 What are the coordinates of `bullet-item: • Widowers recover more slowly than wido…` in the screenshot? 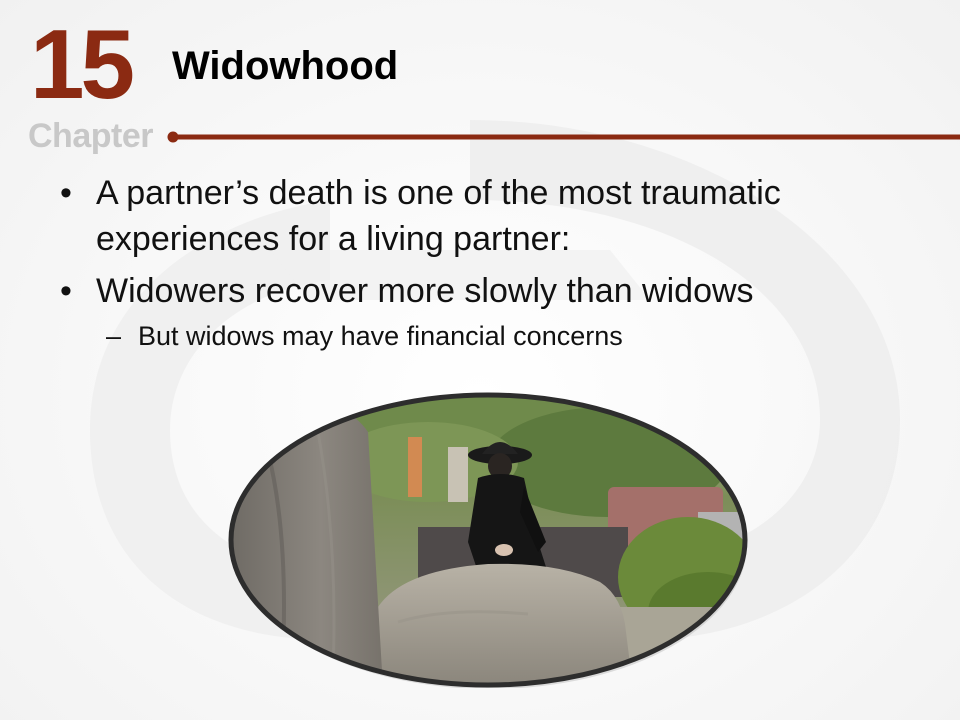 It's located at (495, 291).